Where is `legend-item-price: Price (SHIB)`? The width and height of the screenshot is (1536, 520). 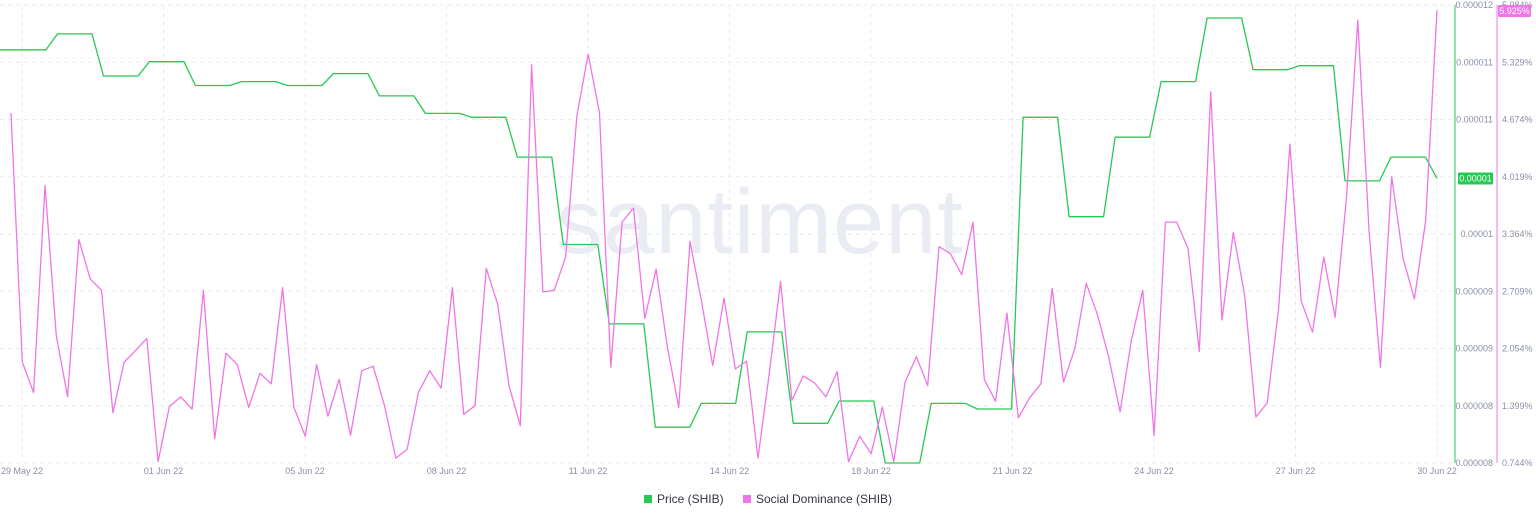 legend-item-price: Price (SHIB) is located at coordinates (683, 499).